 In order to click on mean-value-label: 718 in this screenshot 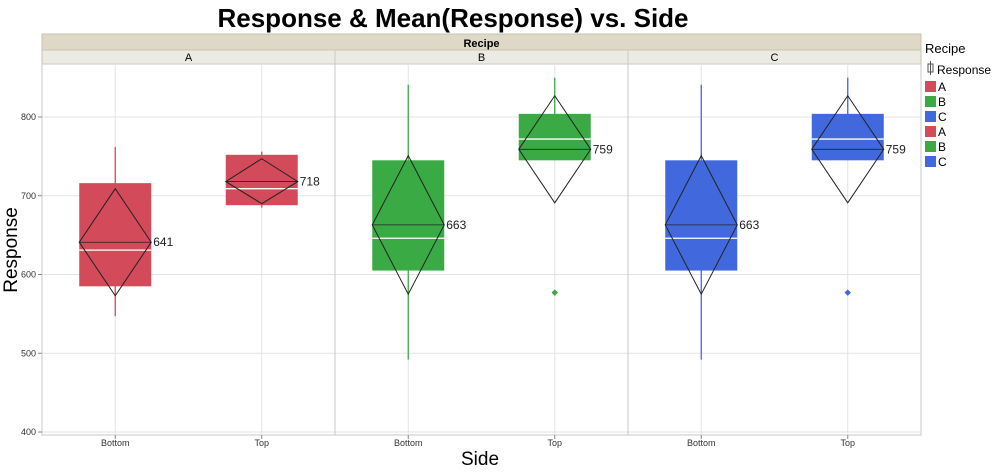, I will do `click(310, 182)`.